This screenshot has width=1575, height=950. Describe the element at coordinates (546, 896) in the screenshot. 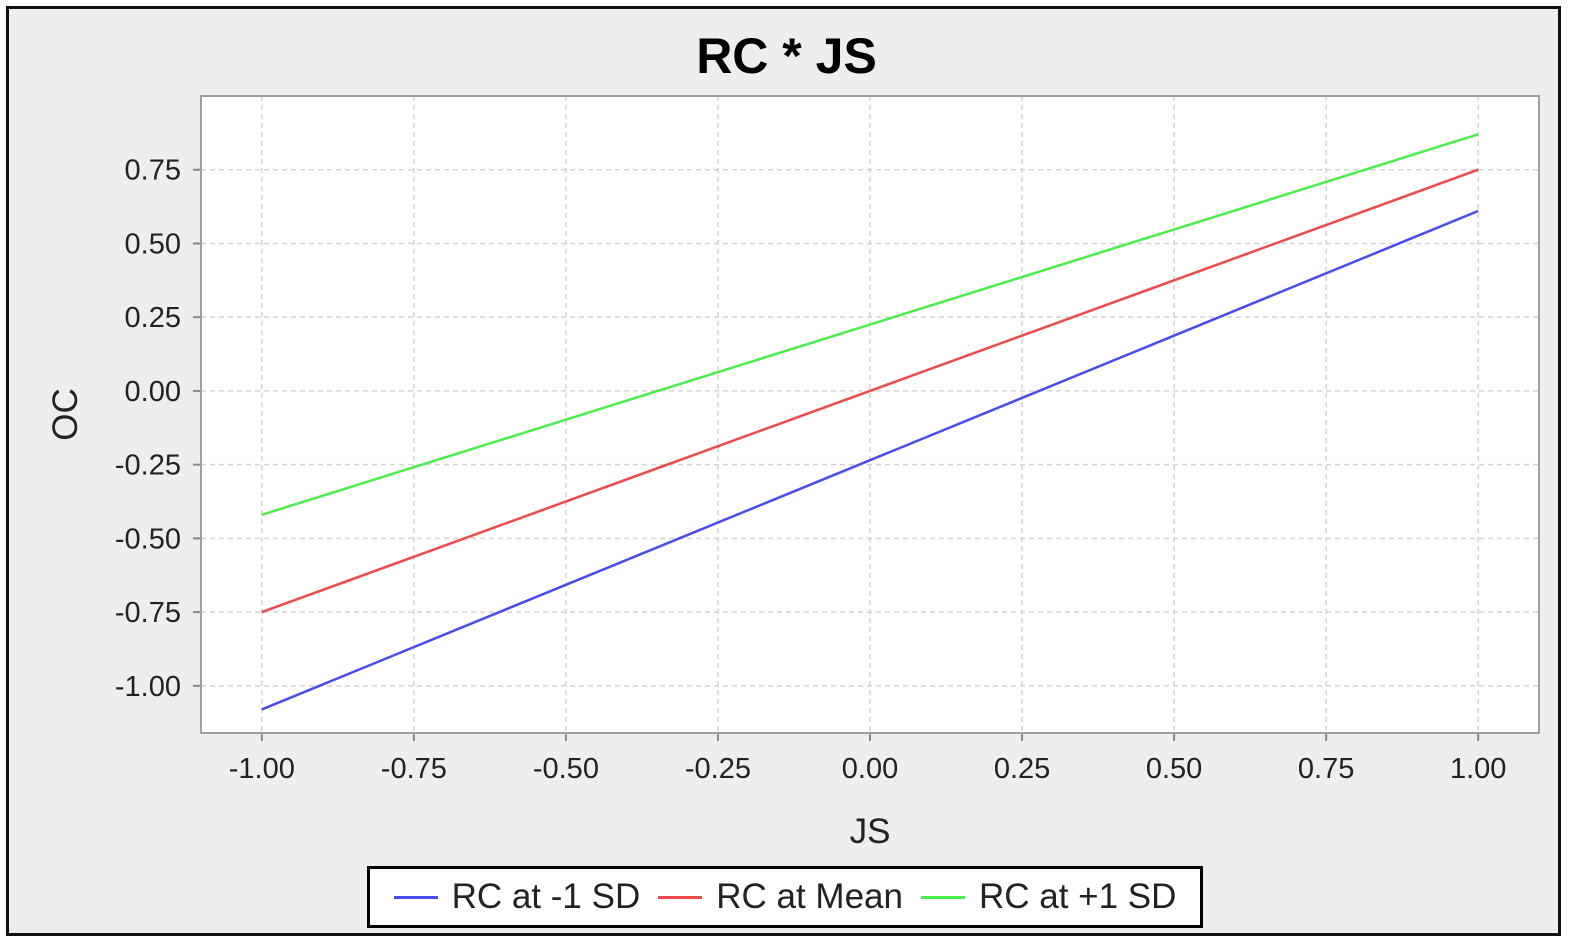

I see `legend-label: RC at -1 SD` at that location.